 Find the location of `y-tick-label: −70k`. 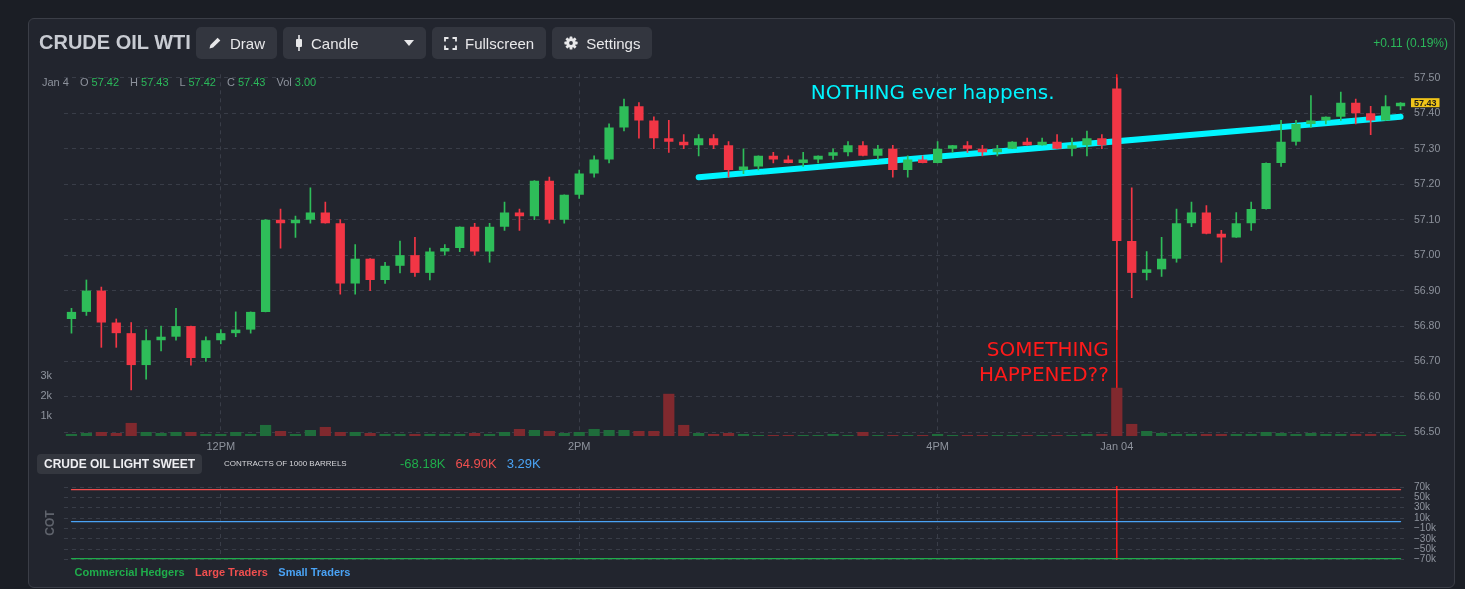

y-tick-label: −70k is located at coordinates (1425, 559).